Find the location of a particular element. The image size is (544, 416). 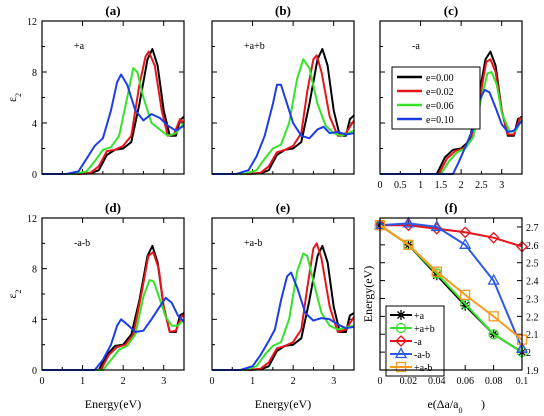

legend-label: e=0.10 is located at coordinates (440, 120).